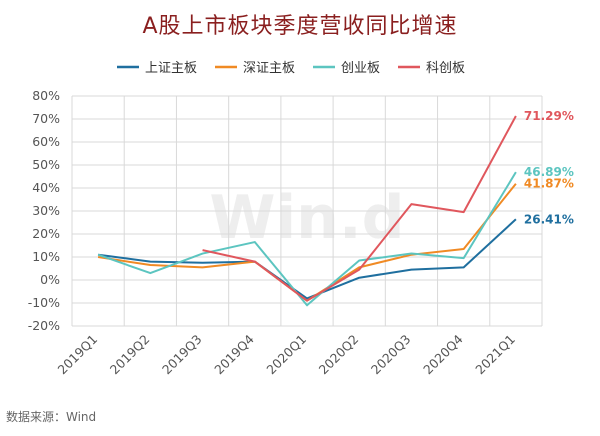 Image resolution: width=600 pixels, height=436 pixels. What do you see at coordinates (339, 355) in the screenshot?
I see `x-tick-label: 2020Q2` at bounding box center [339, 355].